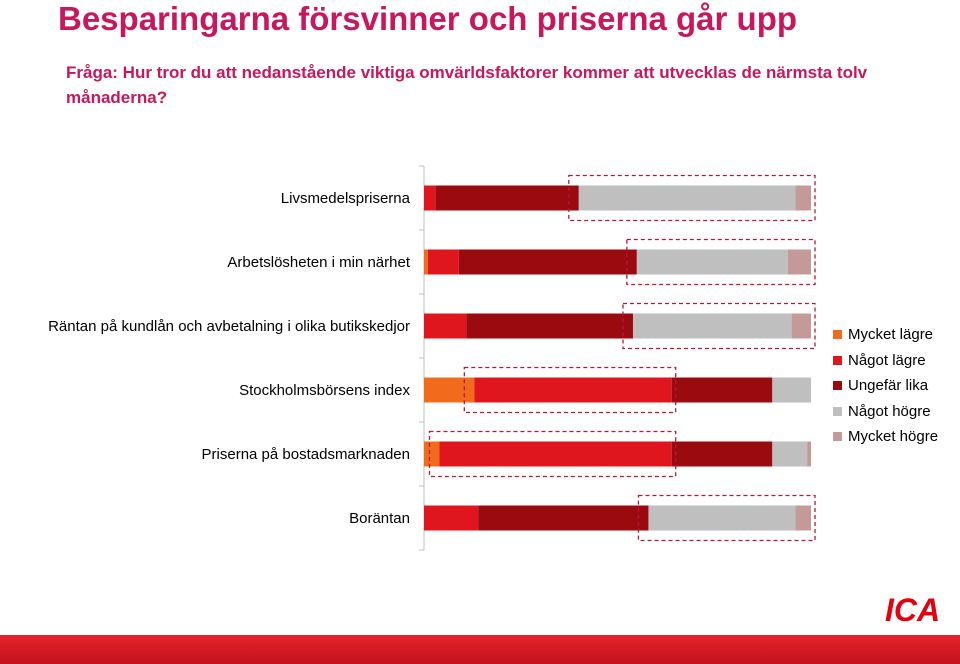 This screenshot has height=664, width=960. Describe the element at coordinates (889, 411) in the screenshot. I see `legend-label: Något högre` at that location.